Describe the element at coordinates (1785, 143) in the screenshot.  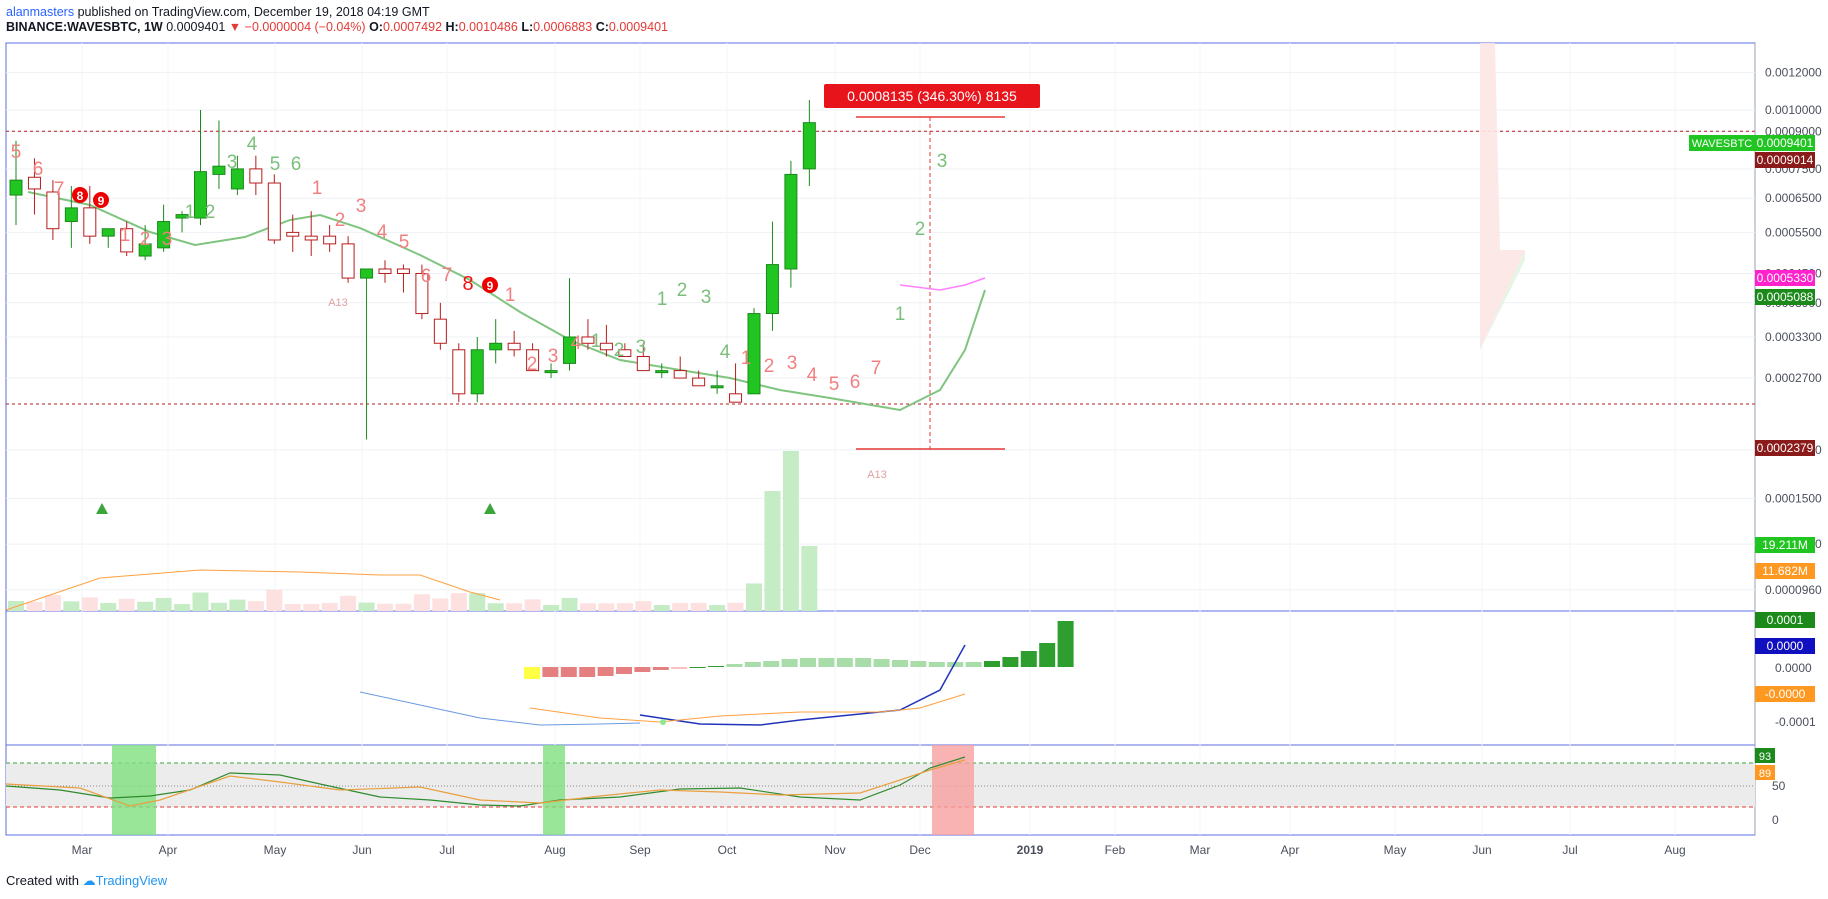
I see `last-price-tag-text: 0.0009401` at that location.